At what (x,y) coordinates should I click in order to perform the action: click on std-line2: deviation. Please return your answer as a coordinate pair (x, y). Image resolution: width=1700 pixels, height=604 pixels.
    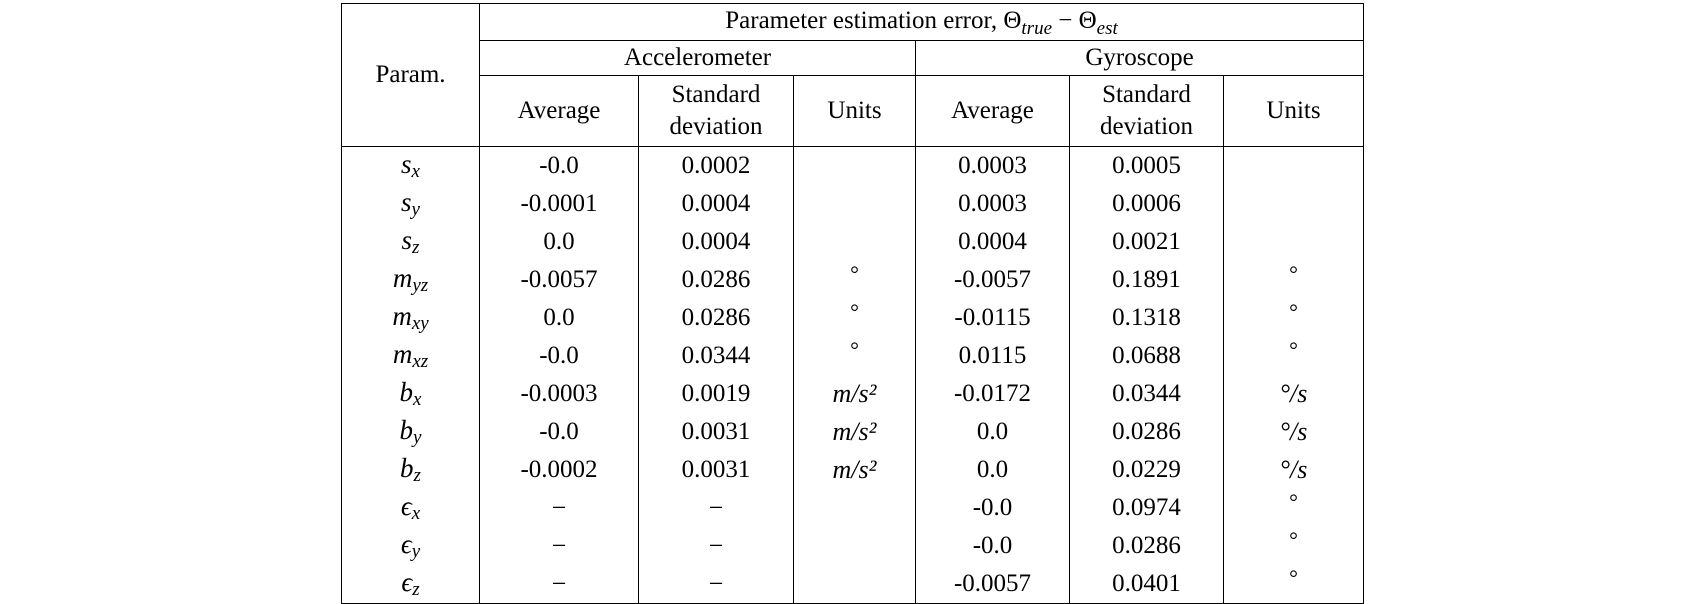
    Looking at the image, I should click on (1146, 126).